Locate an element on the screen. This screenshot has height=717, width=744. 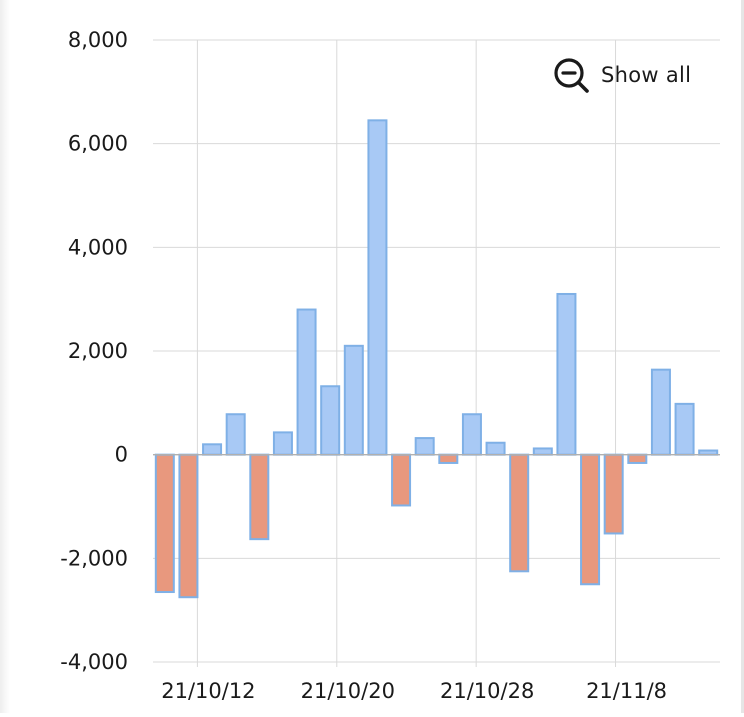
x-tick-label: 21/11/8 is located at coordinates (626, 691).